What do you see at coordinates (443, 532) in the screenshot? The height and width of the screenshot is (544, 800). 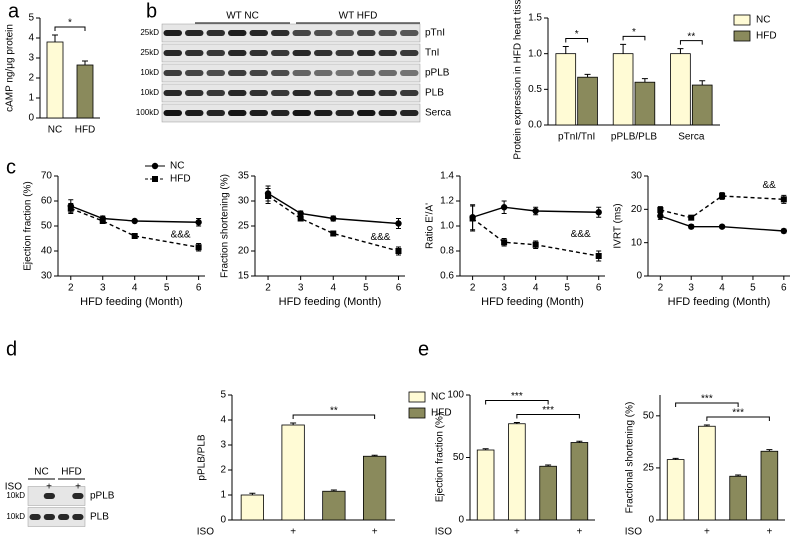 I see `x-axis-label: ISO` at bounding box center [443, 532].